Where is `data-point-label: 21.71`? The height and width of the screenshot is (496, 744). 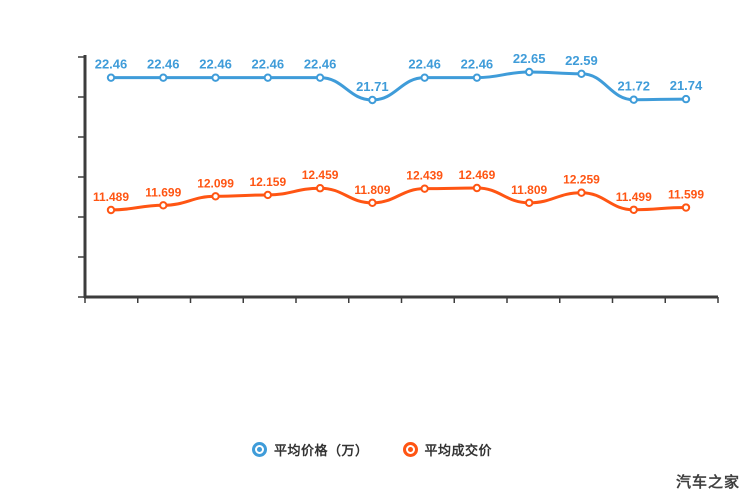 data-point-label: 21.71 is located at coordinates (372, 86).